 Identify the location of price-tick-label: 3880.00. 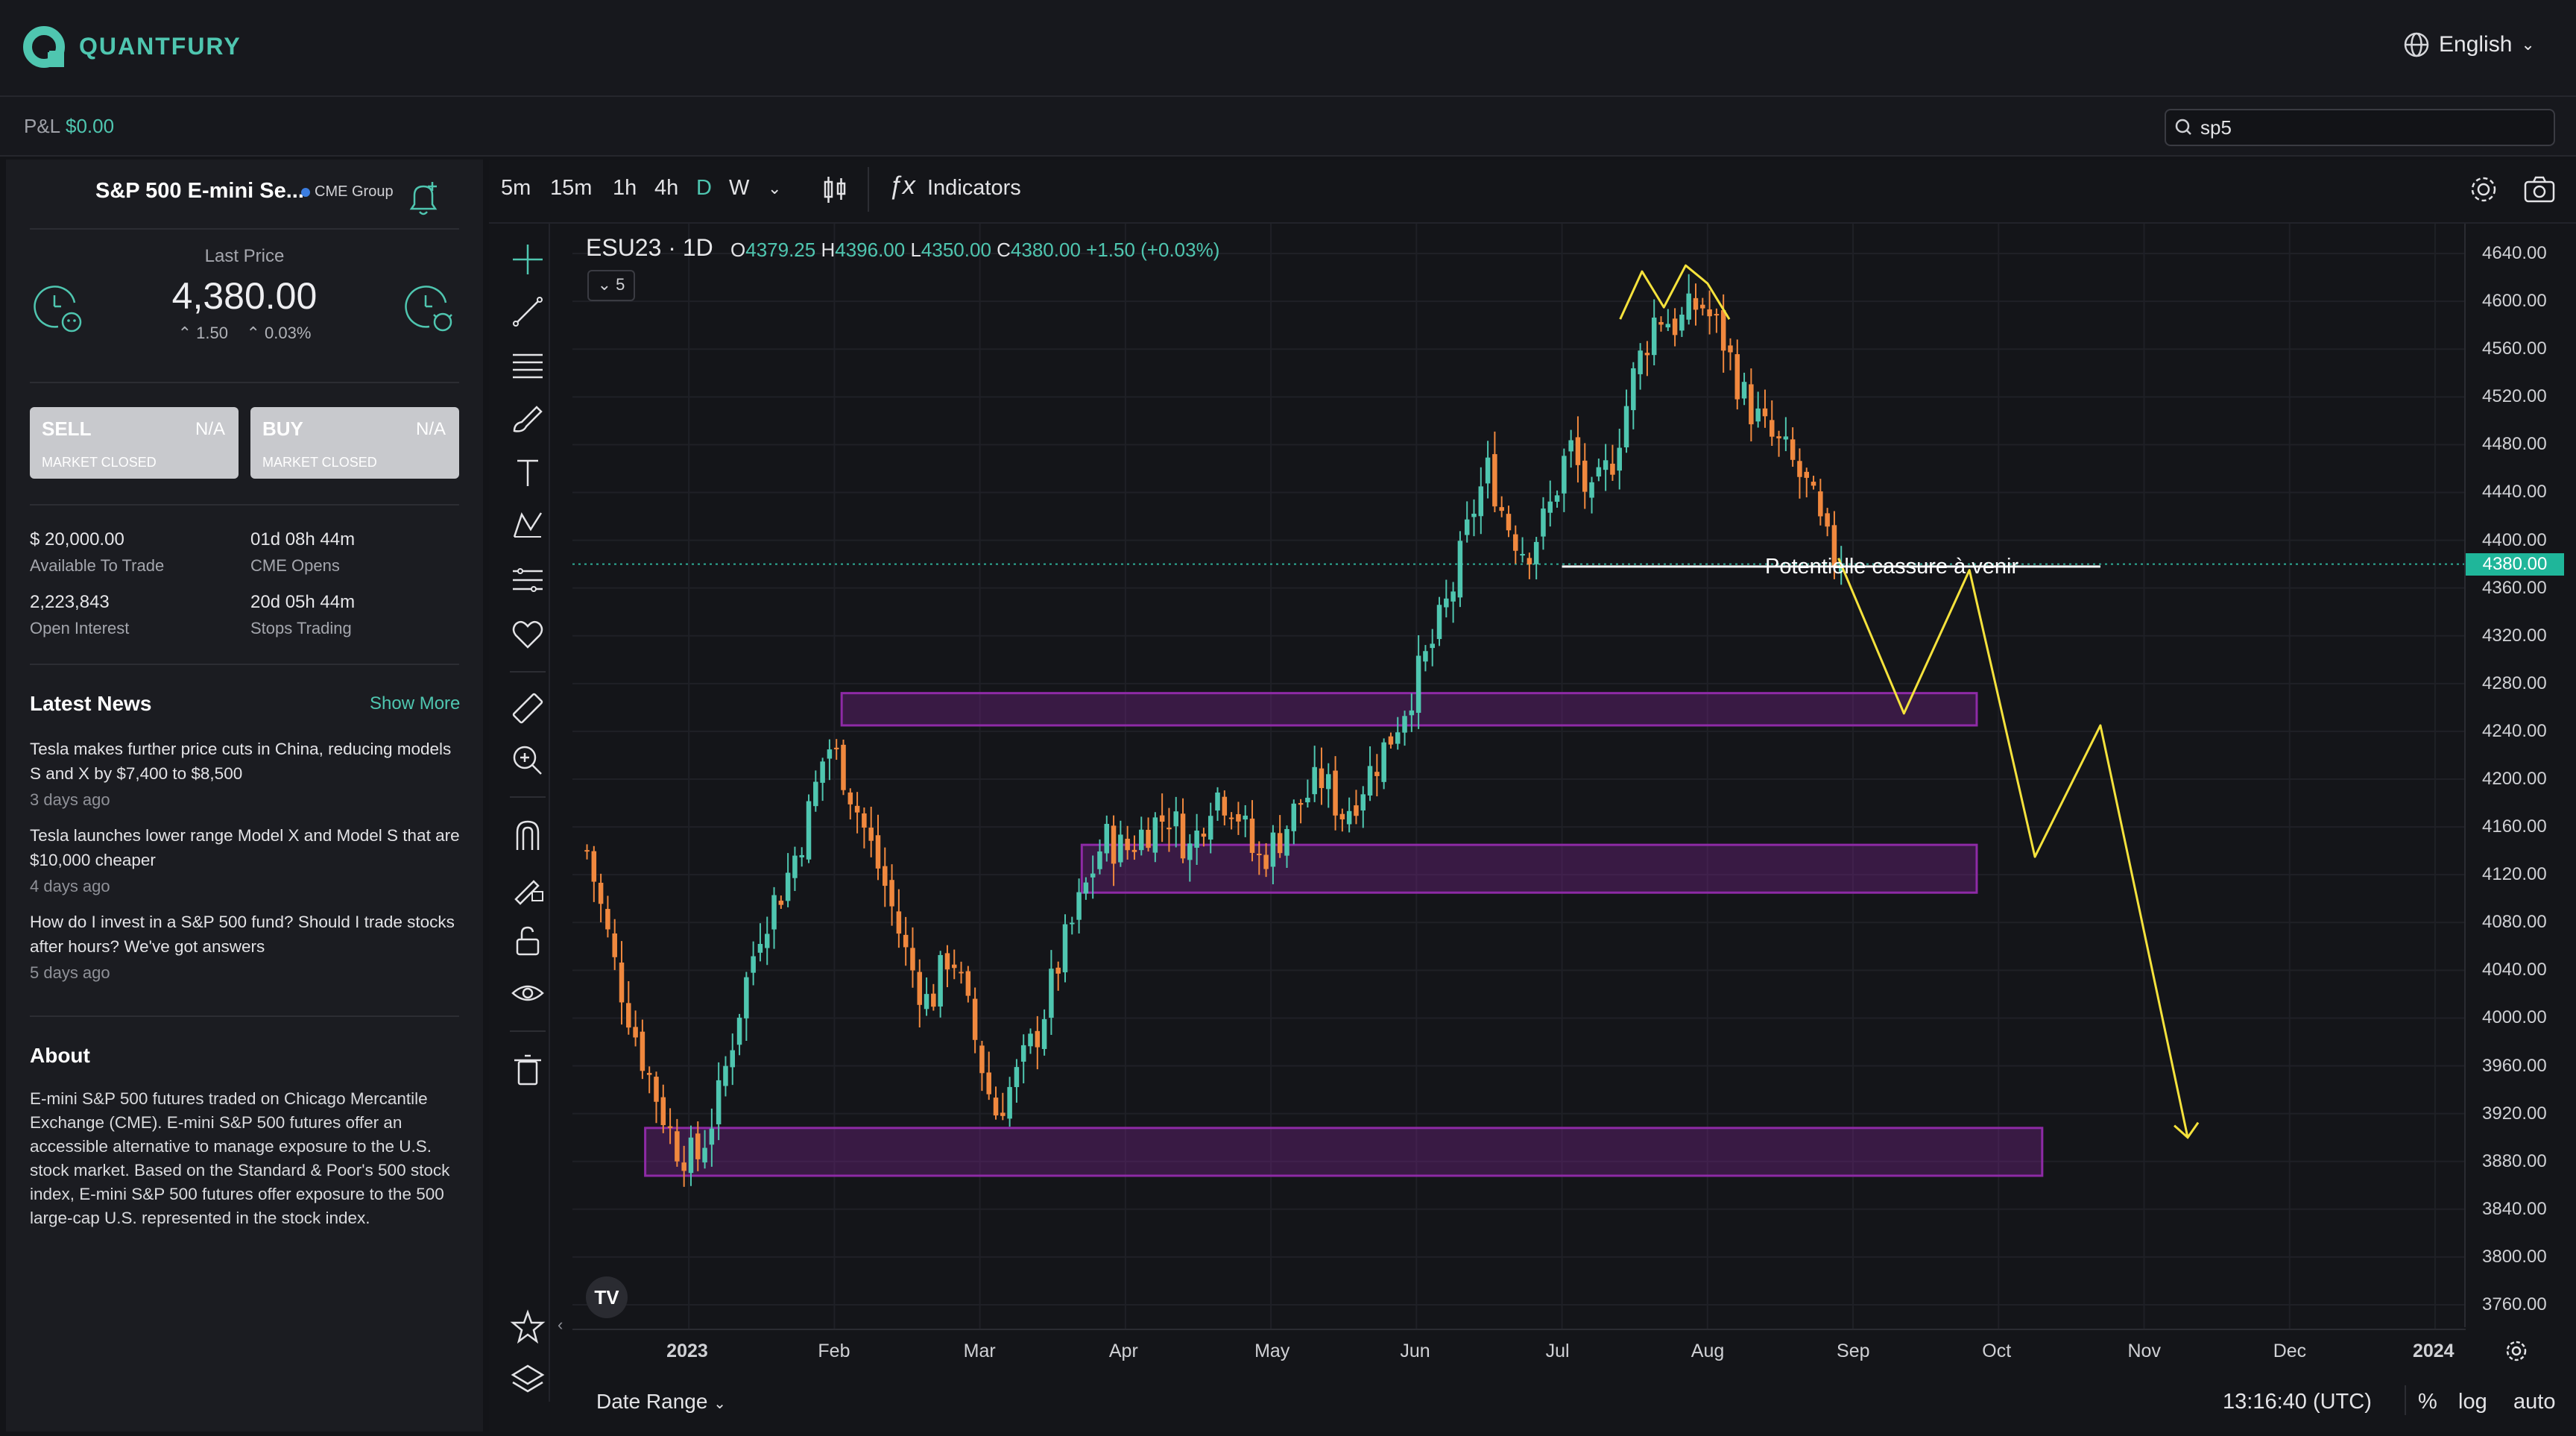
(2514, 1160).